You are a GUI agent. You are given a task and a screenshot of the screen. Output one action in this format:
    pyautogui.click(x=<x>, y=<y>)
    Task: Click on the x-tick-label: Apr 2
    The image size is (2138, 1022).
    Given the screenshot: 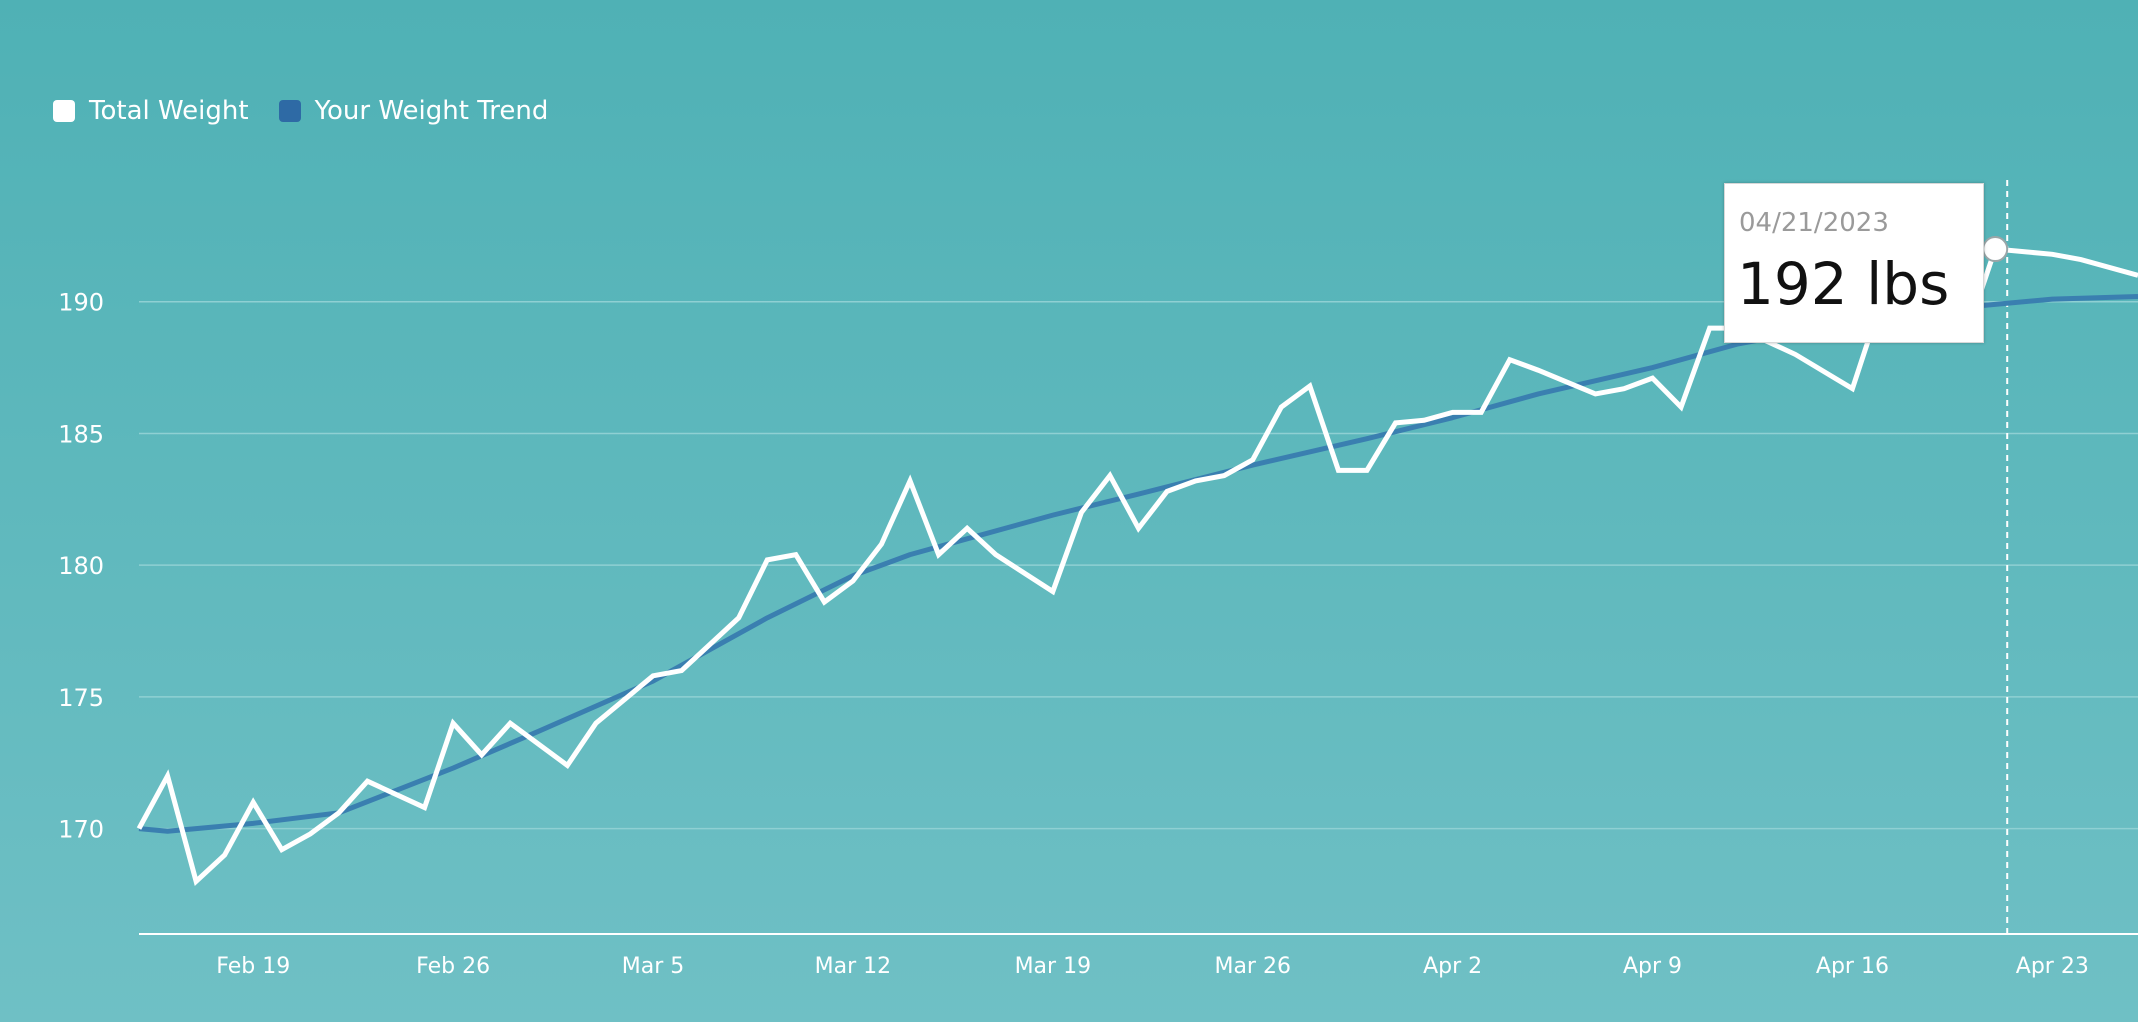 What is the action you would take?
    pyautogui.click(x=1452, y=966)
    